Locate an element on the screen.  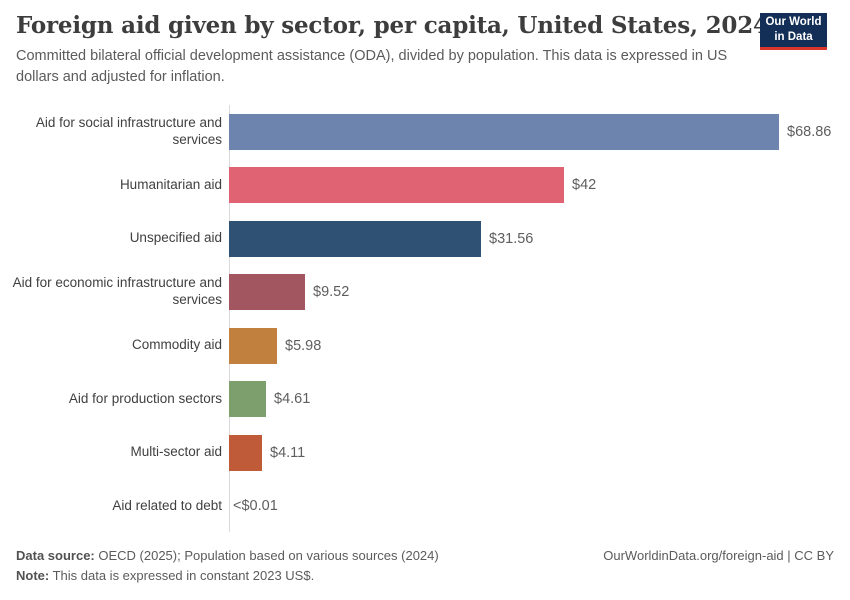
chart-row: Unspecified aid $31.56 is located at coordinates (425, 239).